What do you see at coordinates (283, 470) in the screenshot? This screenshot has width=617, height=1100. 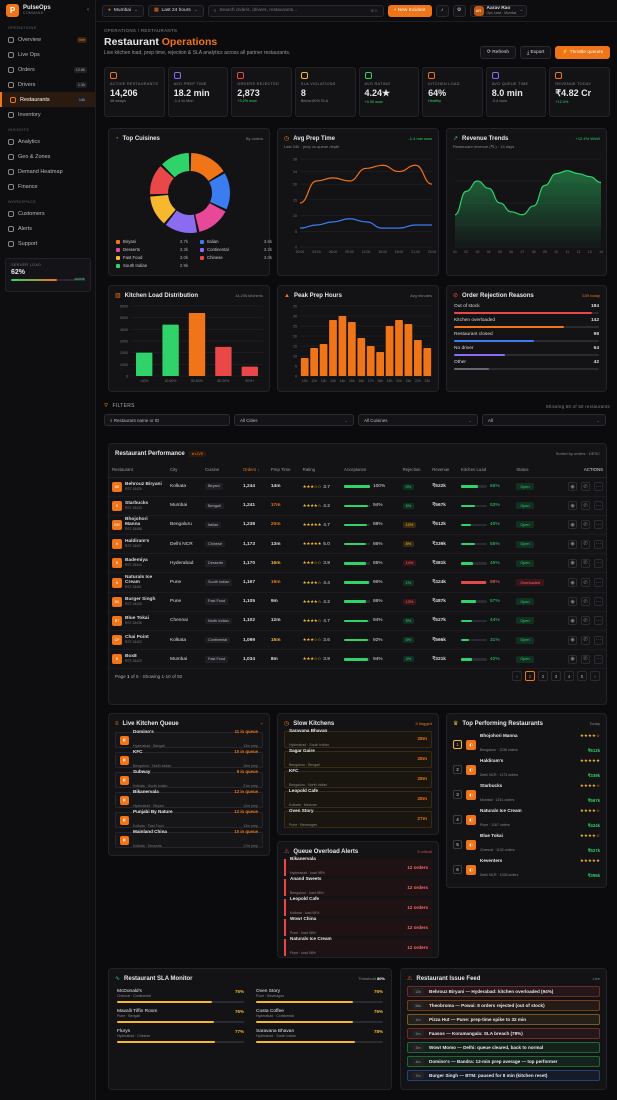 I see `column-header: Prep Time` at bounding box center [283, 470].